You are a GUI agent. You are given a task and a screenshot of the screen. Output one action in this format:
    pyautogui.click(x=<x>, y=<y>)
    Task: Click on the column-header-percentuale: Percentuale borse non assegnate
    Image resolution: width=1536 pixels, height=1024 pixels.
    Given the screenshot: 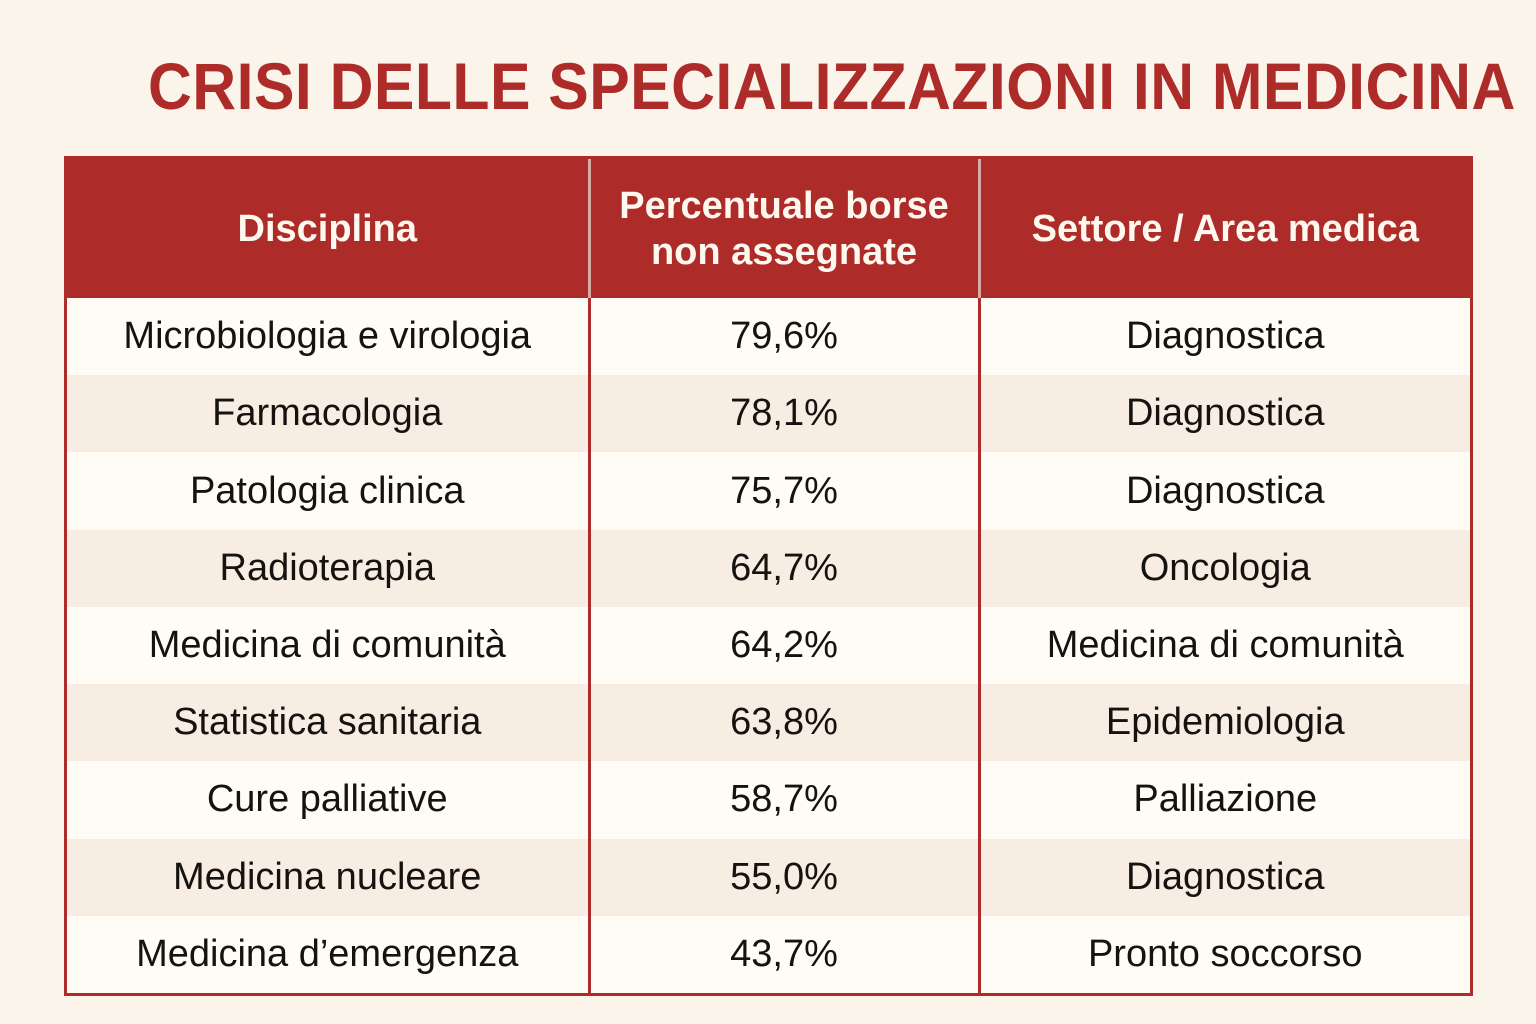 What is the action you would take?
    pyautogui.click(x=785, y=228)
    